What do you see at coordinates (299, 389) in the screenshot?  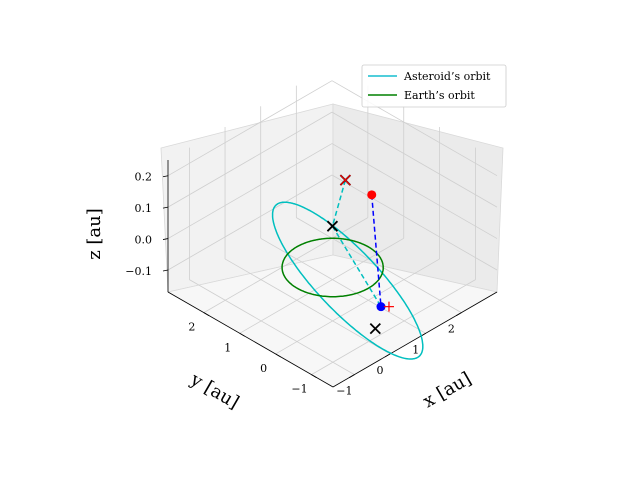 I see `y-tick-label: −1` at bounding box center [299, 389].